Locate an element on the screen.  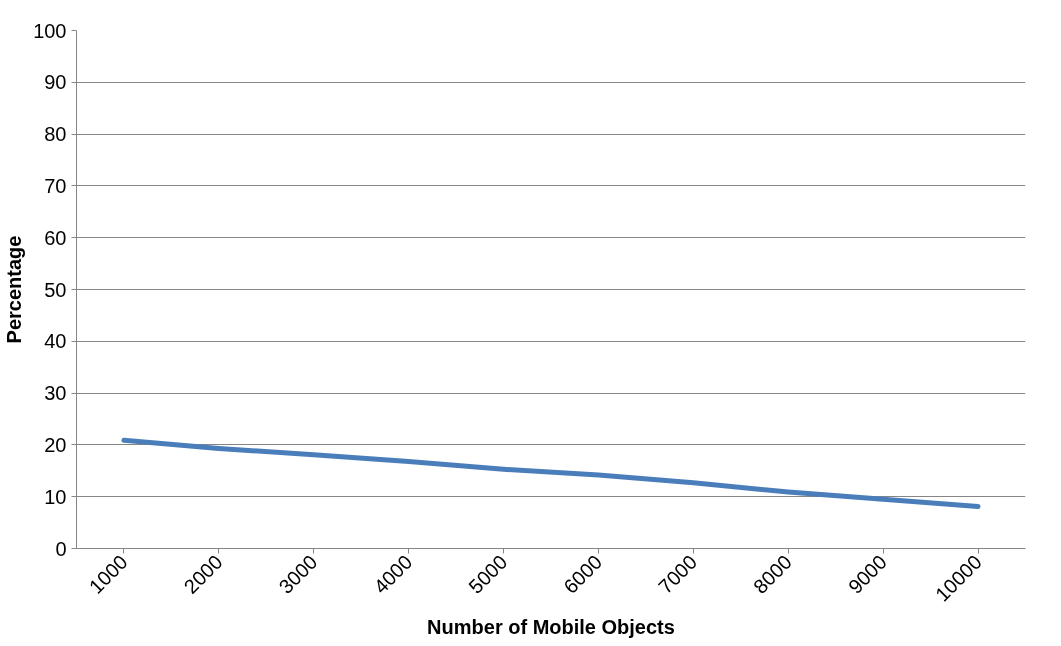
y-tick-label: 60 is located at coordinates (55, 237).